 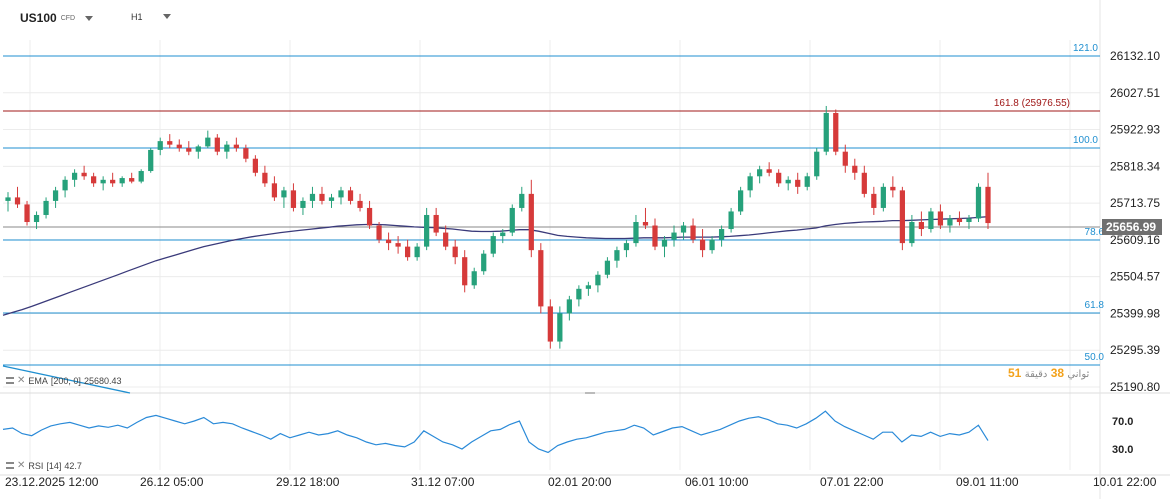 I want to click on price-axis-label: 25190.80, so click(x=1135, y=387).